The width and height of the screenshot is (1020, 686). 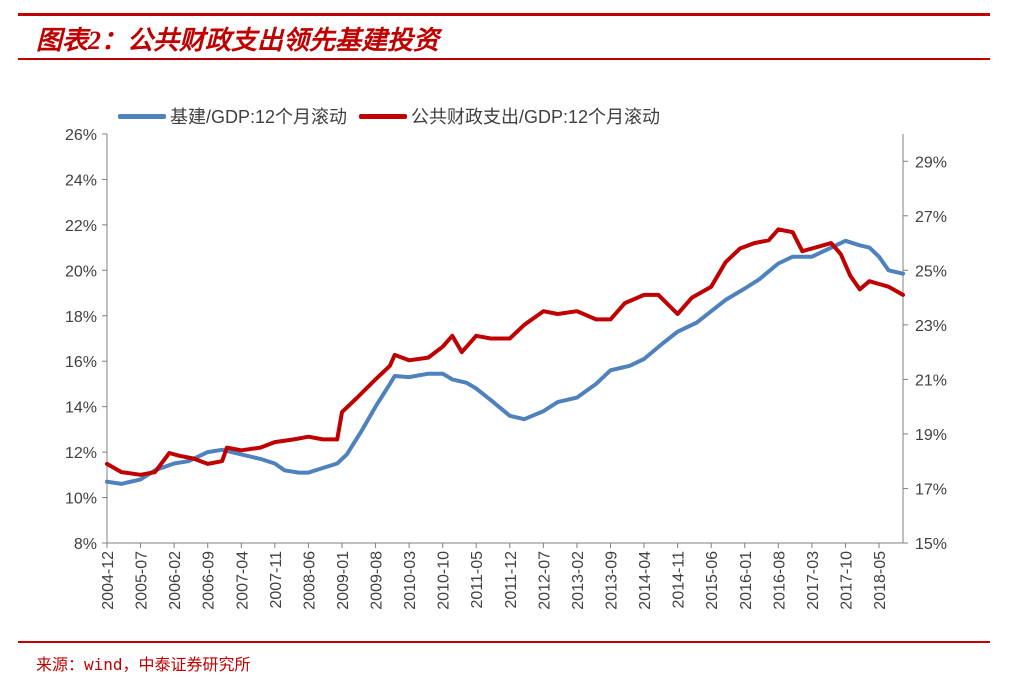 What do you see at coordinates (81, 317) in the screenshot?
I see `y-left-tick-label: 18%` at bounding box center [81, 317].